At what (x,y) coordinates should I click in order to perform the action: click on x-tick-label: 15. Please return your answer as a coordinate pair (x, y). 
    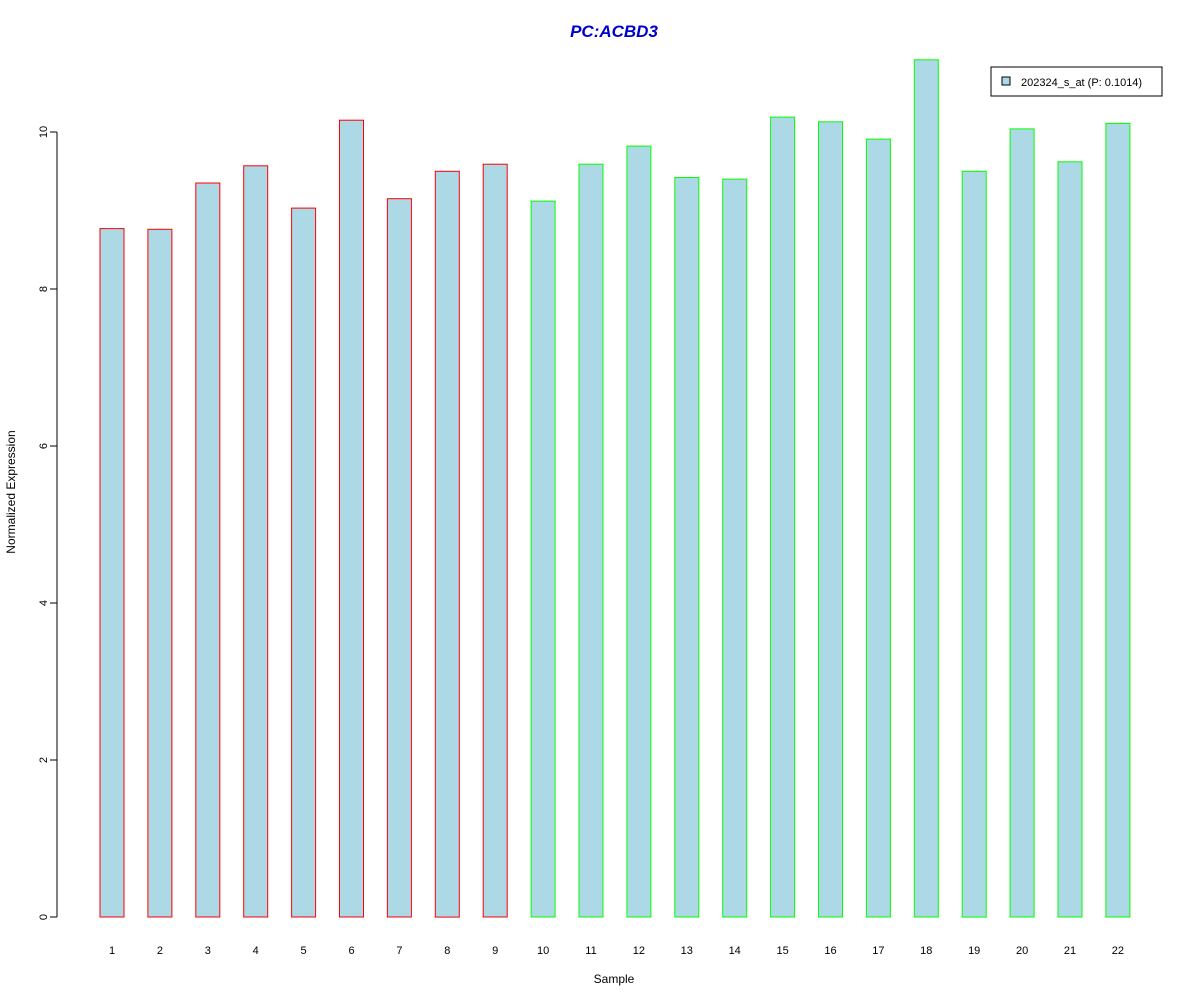
    Looking at the image, I should click on (782, 951).